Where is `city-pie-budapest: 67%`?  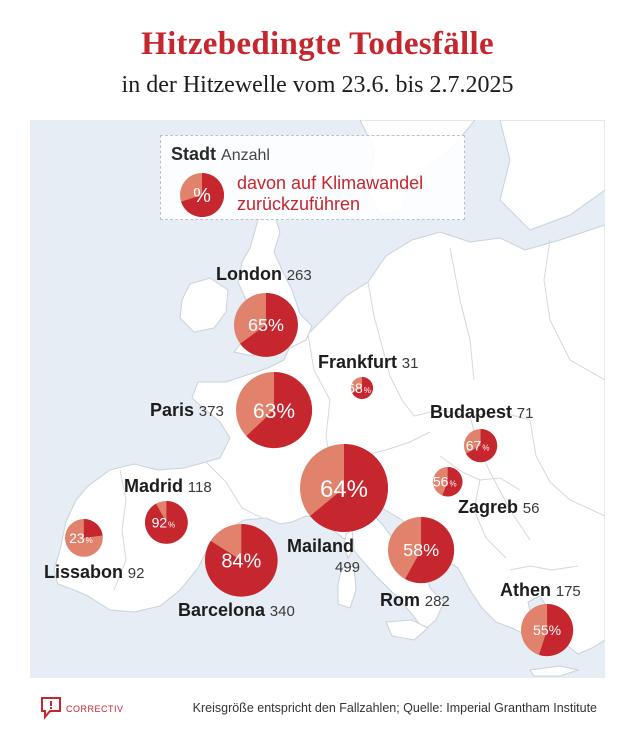
city-pie-budapest: 67% is located at coordinates (481, 446).